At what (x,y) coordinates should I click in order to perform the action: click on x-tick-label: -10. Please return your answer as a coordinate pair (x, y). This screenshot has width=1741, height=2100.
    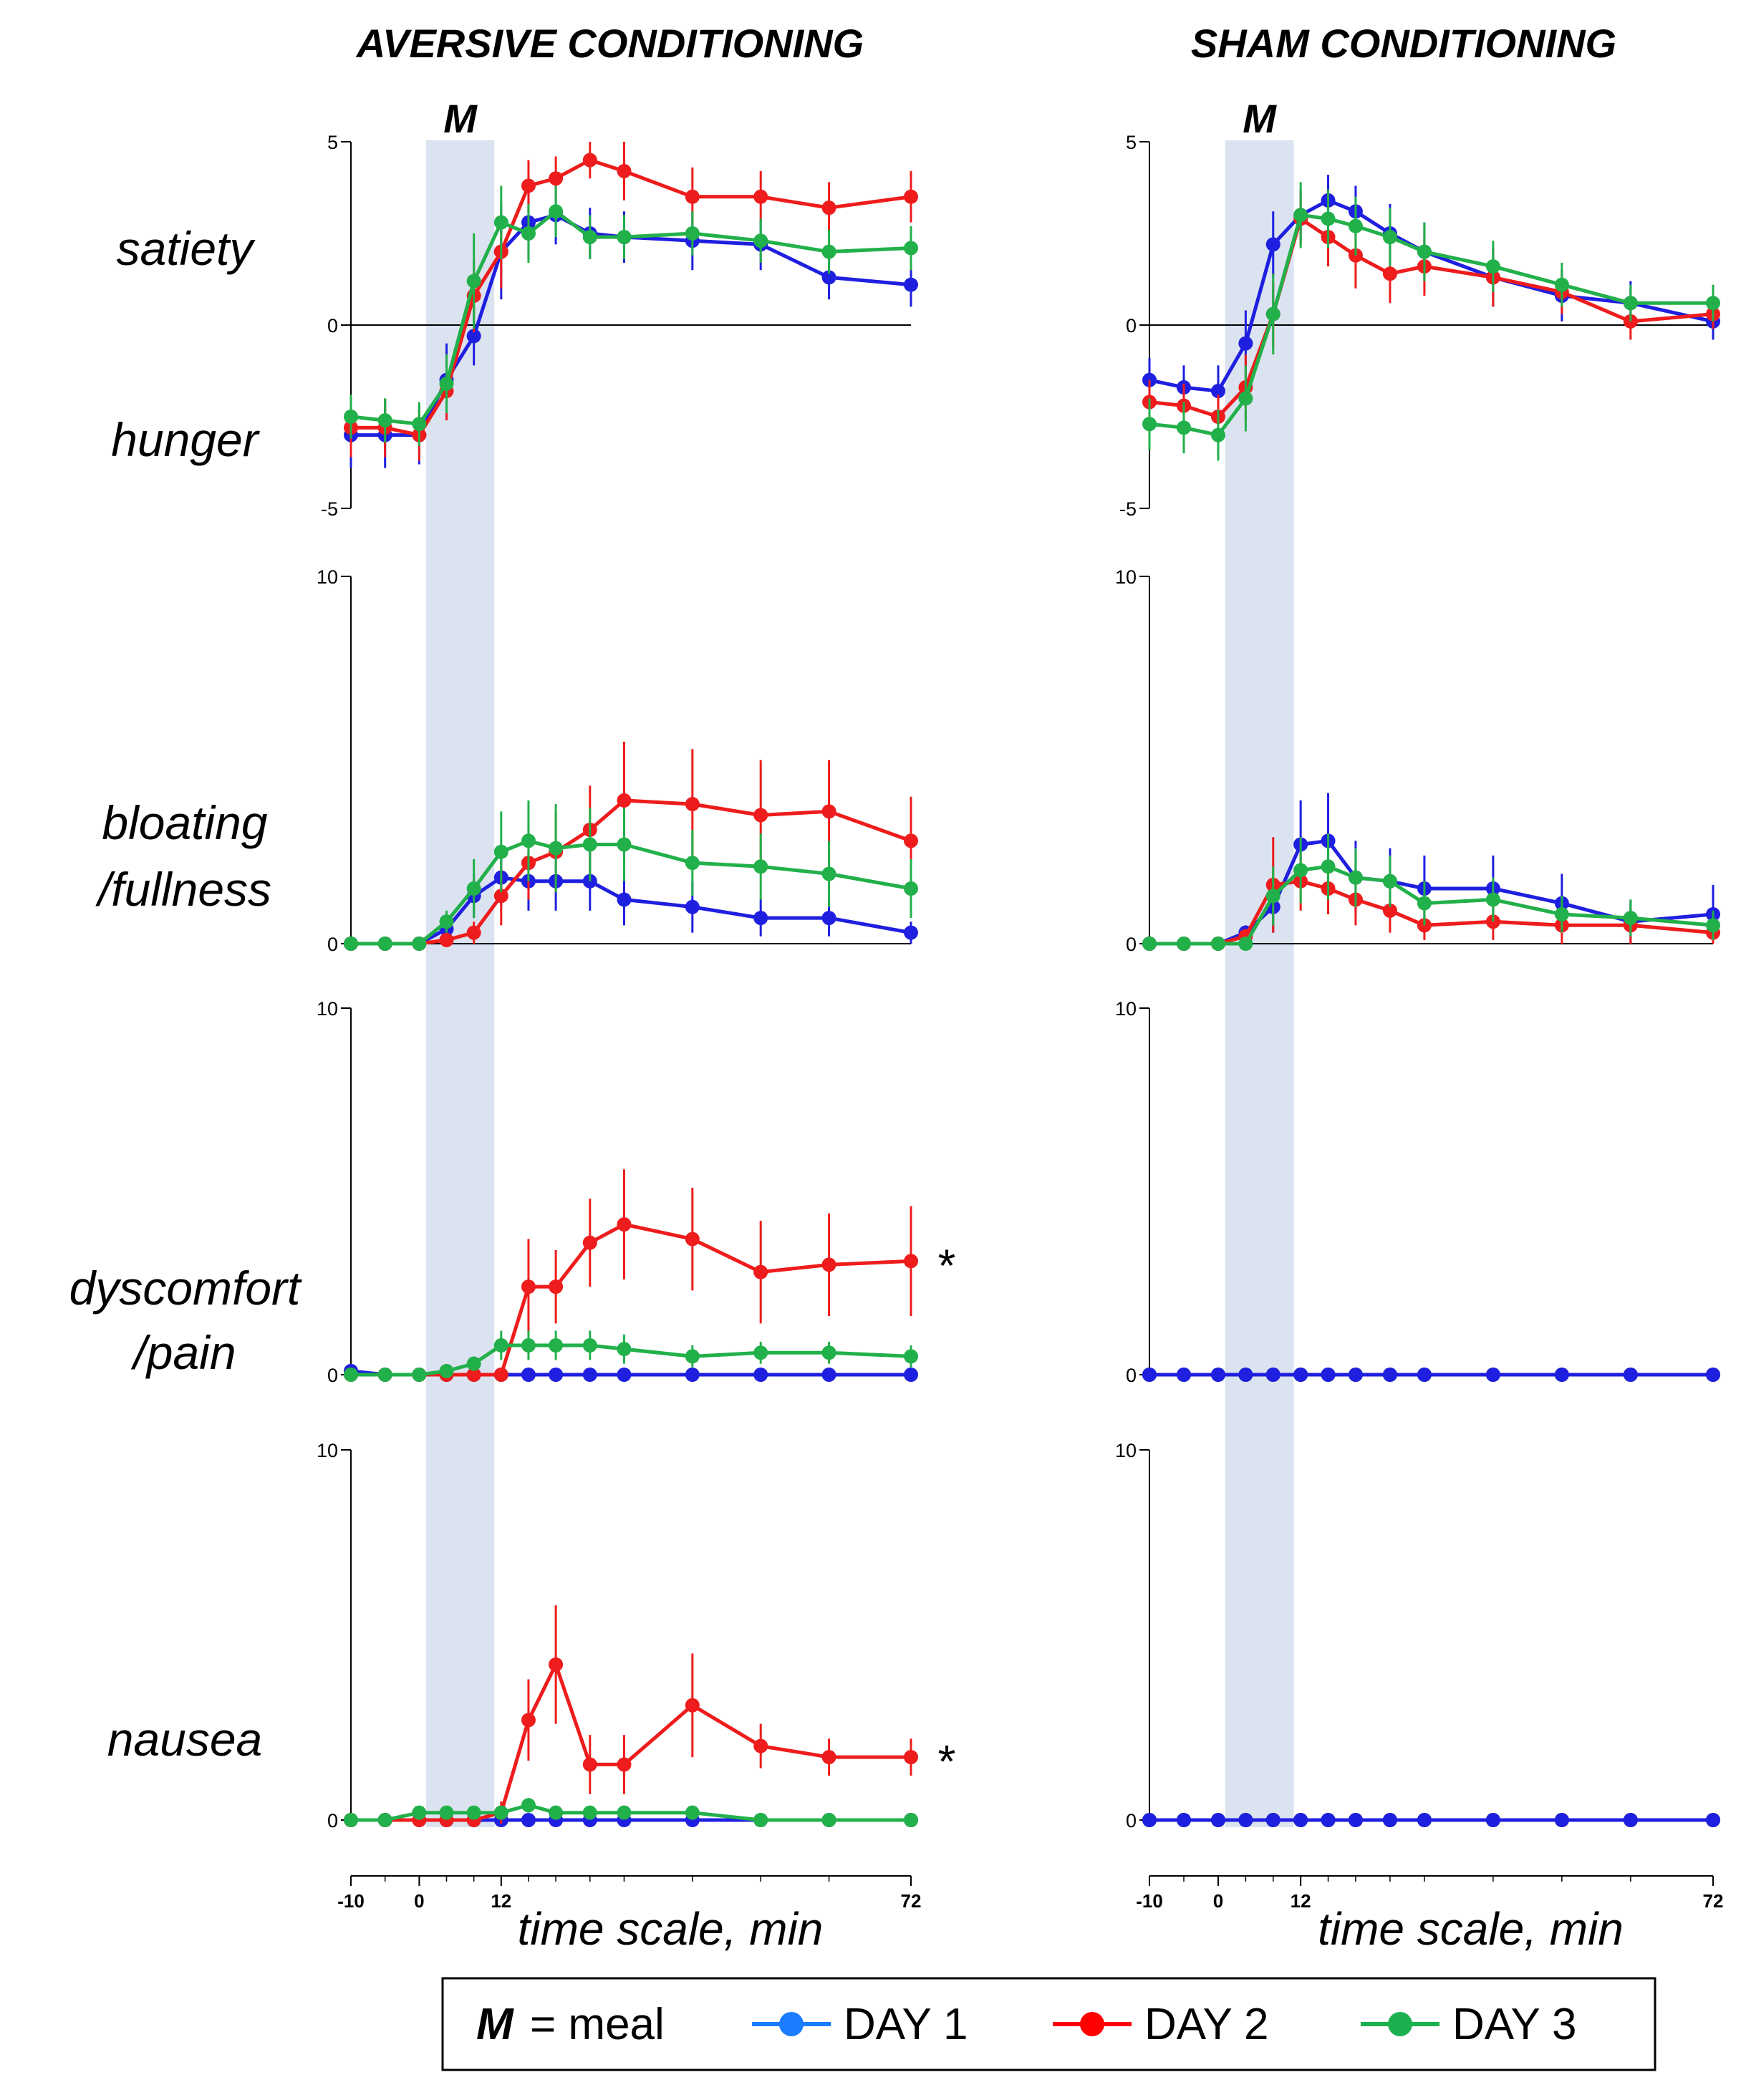
    Looking at the image, I should click on (351, 1901).